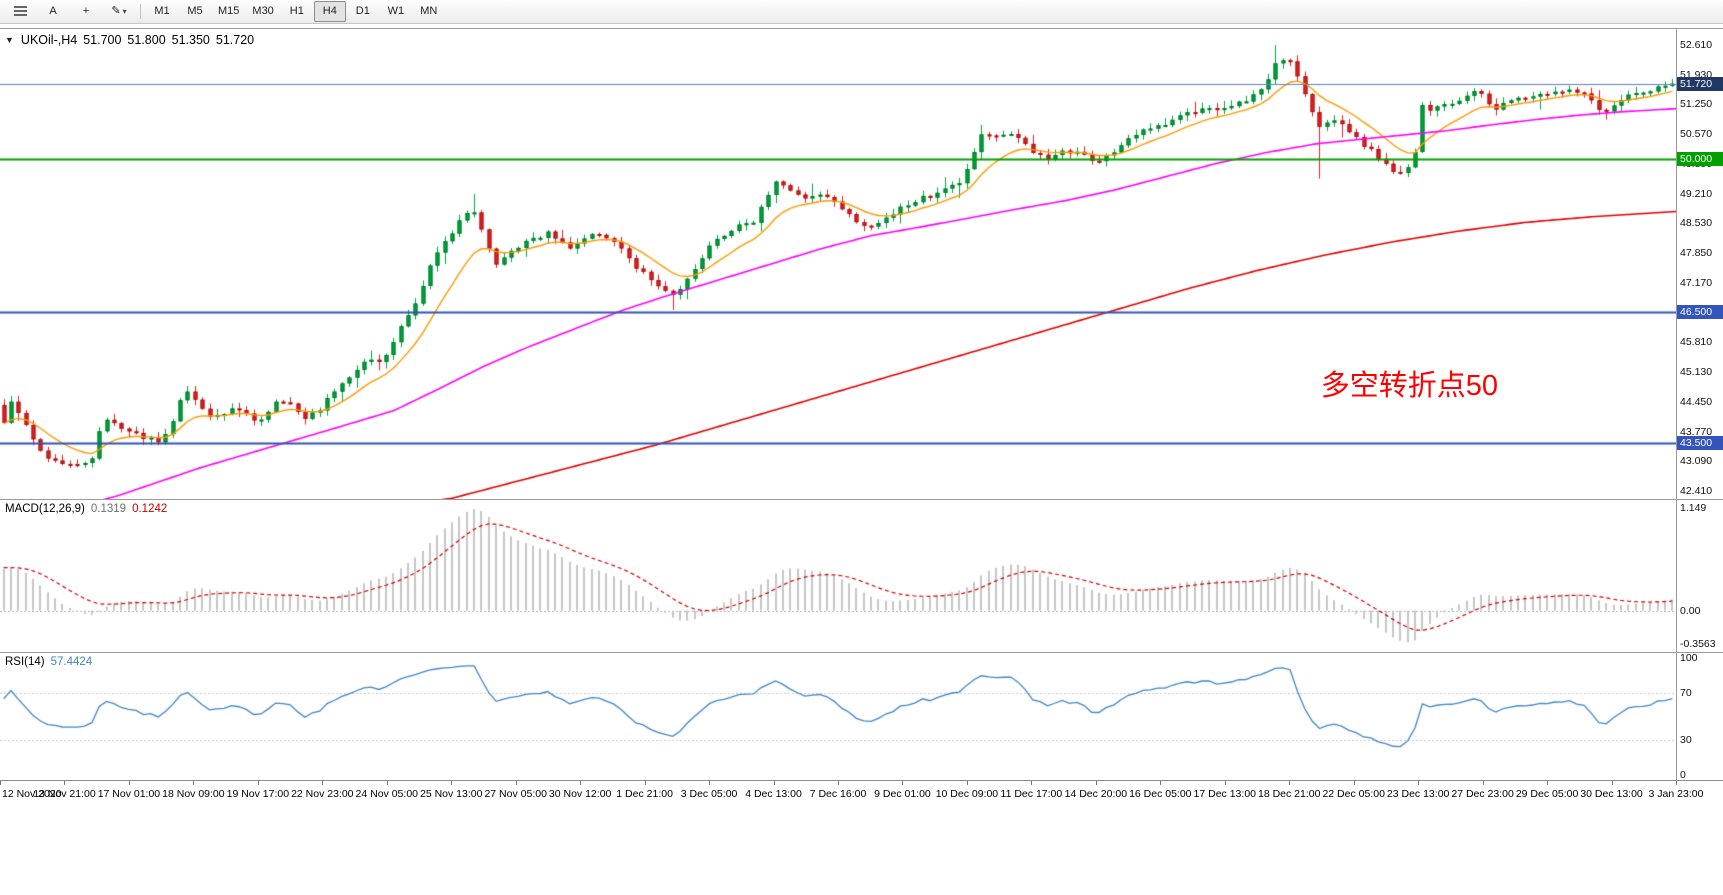 The height and width of the screenshot is (895, 1723). What do you see at coordinates (1160, 794) in the screenshot?
I see `time-axis-label: 16 Dec 05:00` at bounding box center [1160, 794].